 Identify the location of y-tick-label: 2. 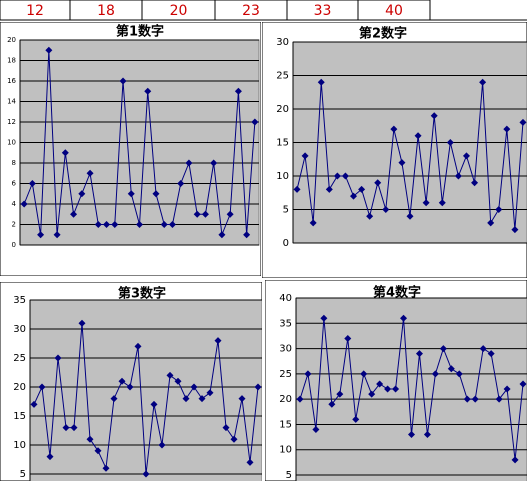
(14, 225).